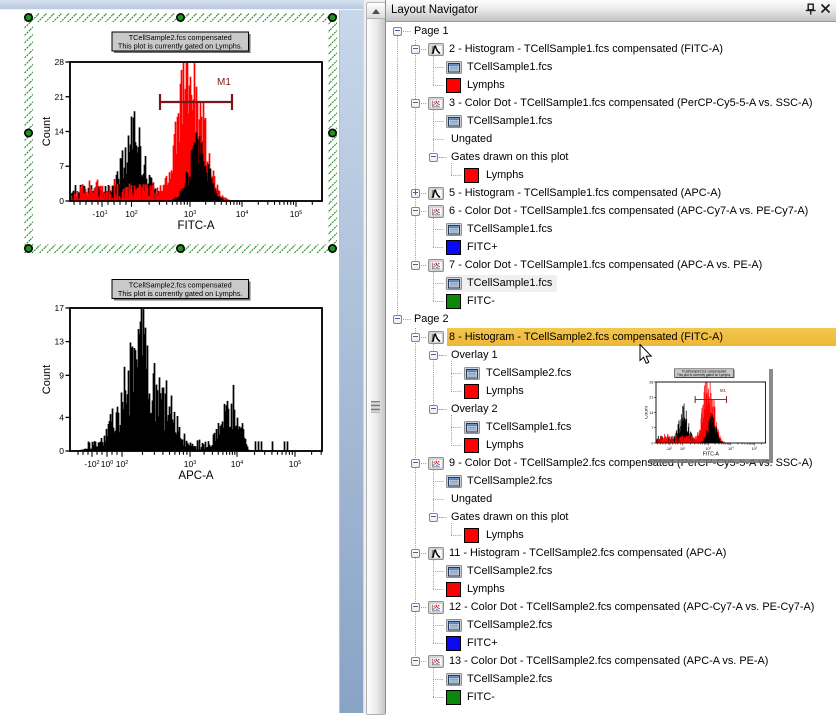  I want to click on svg-text: 13, so click(60, 342).